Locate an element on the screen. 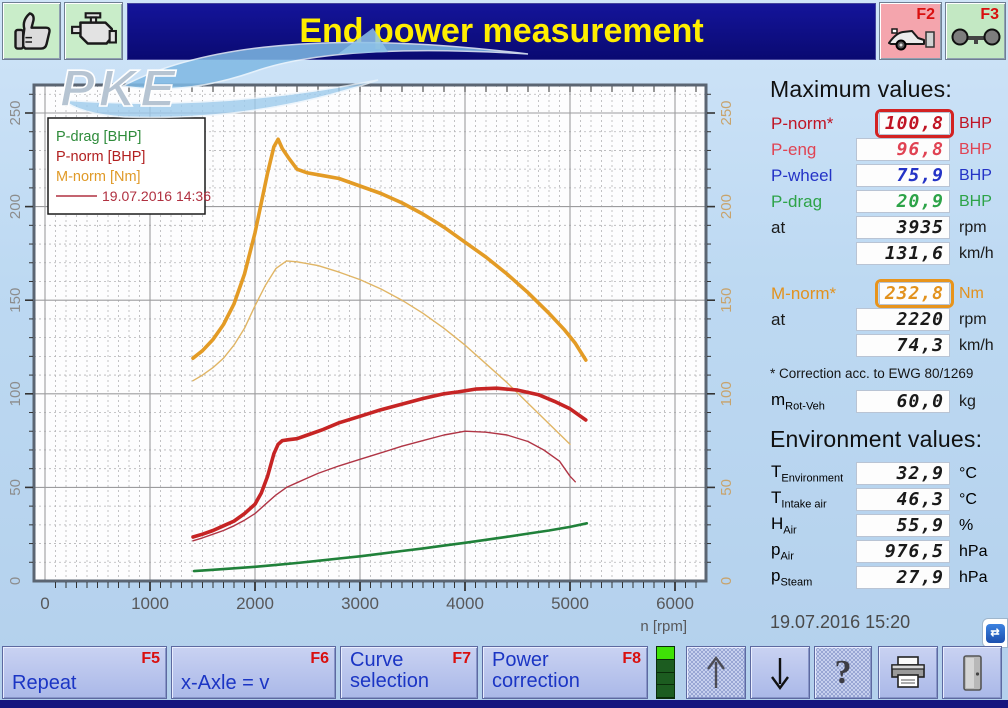  down-arrow-icon is located at coordinates (780, 673).